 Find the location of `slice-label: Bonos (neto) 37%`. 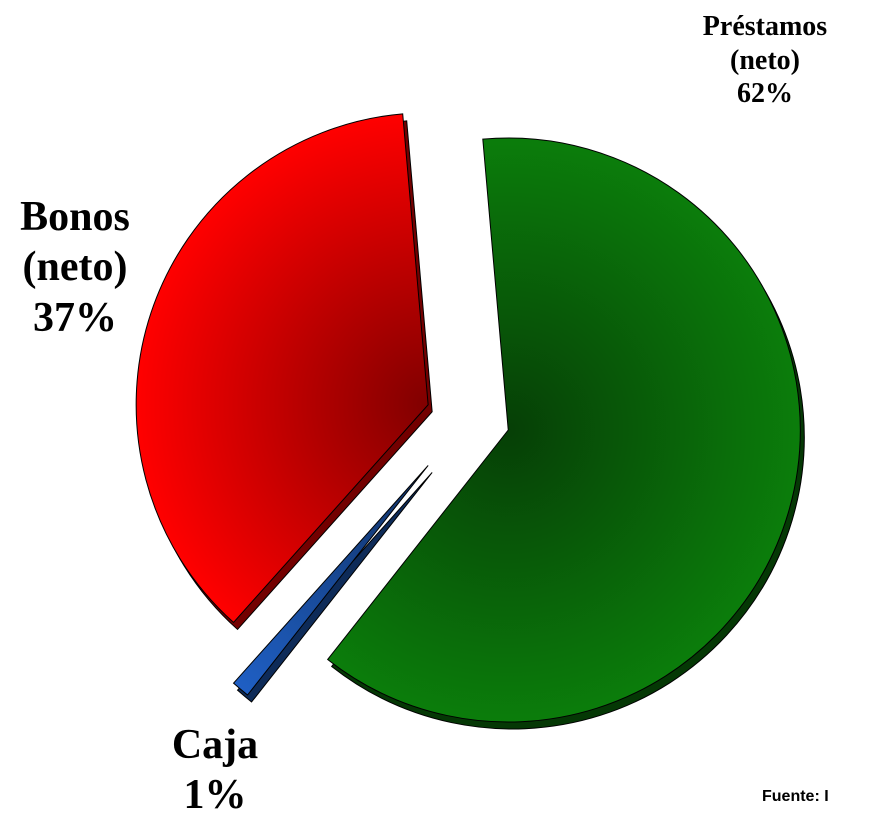

slice-label: Bonos (neto) 37% is located at coordinates (75, 267).